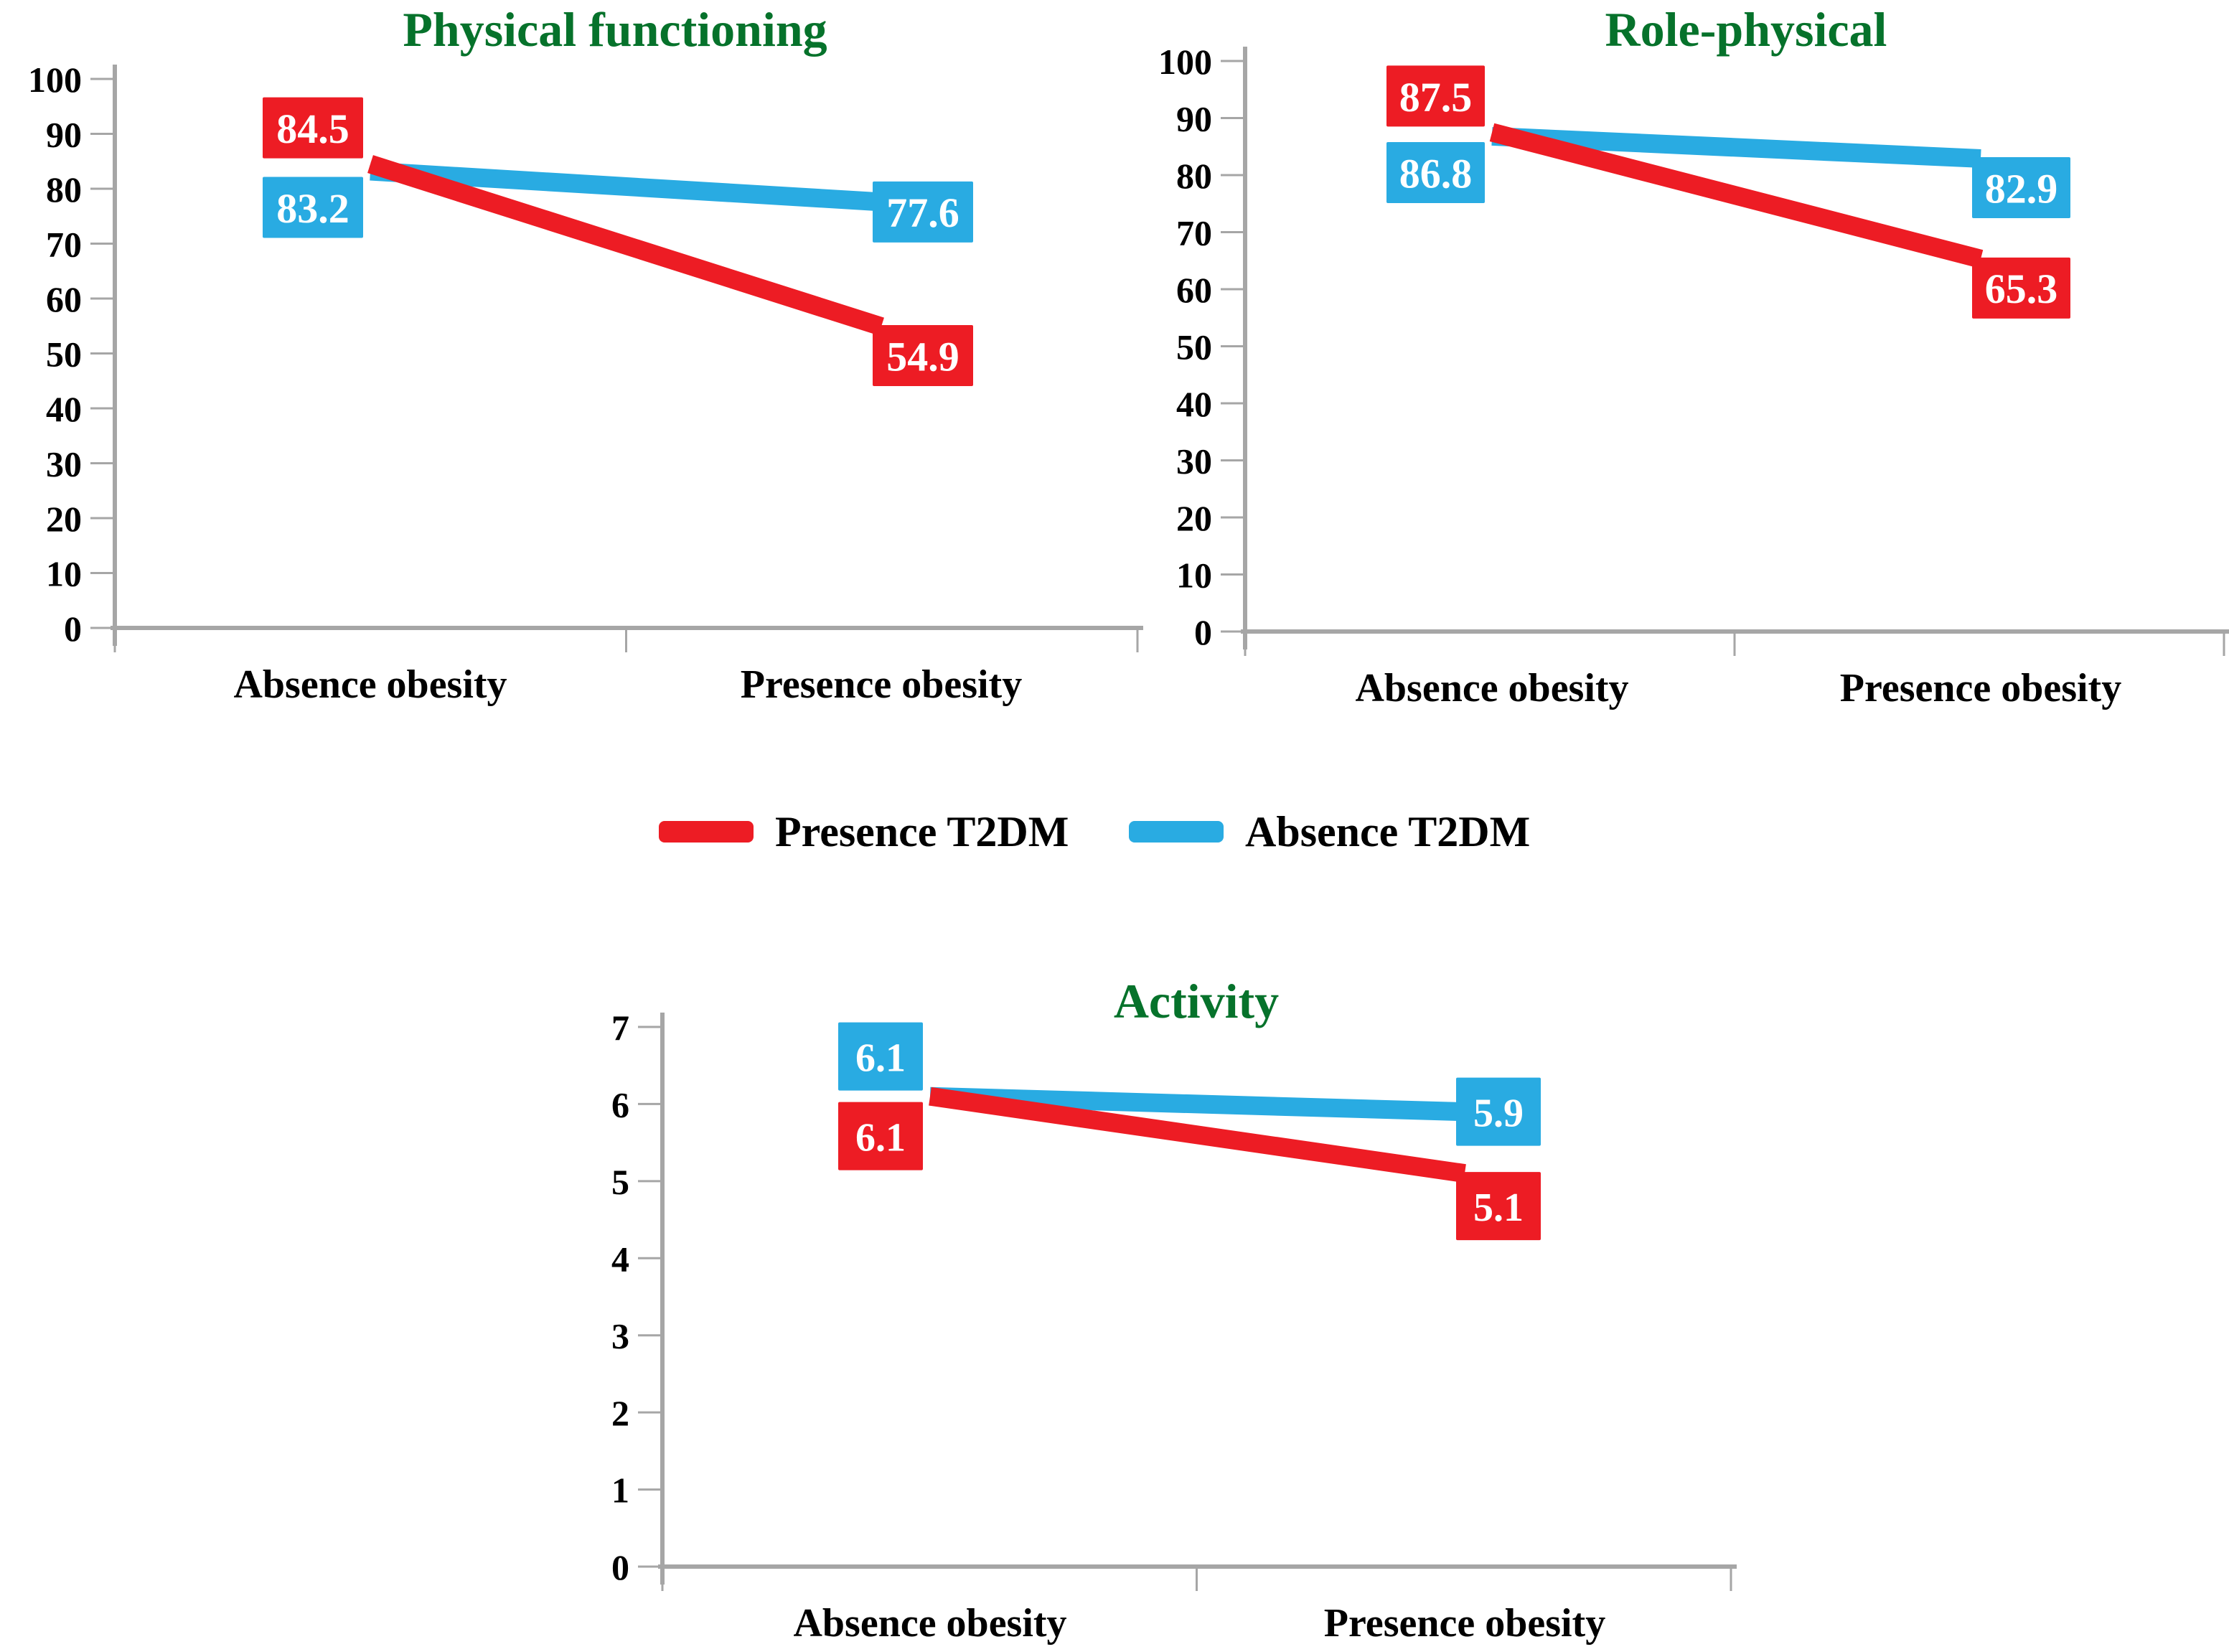 The height and width of the screenshot is (1652, 2229). I want to click on chart-title-role-physical: Role-physical, so click(1746, 29).